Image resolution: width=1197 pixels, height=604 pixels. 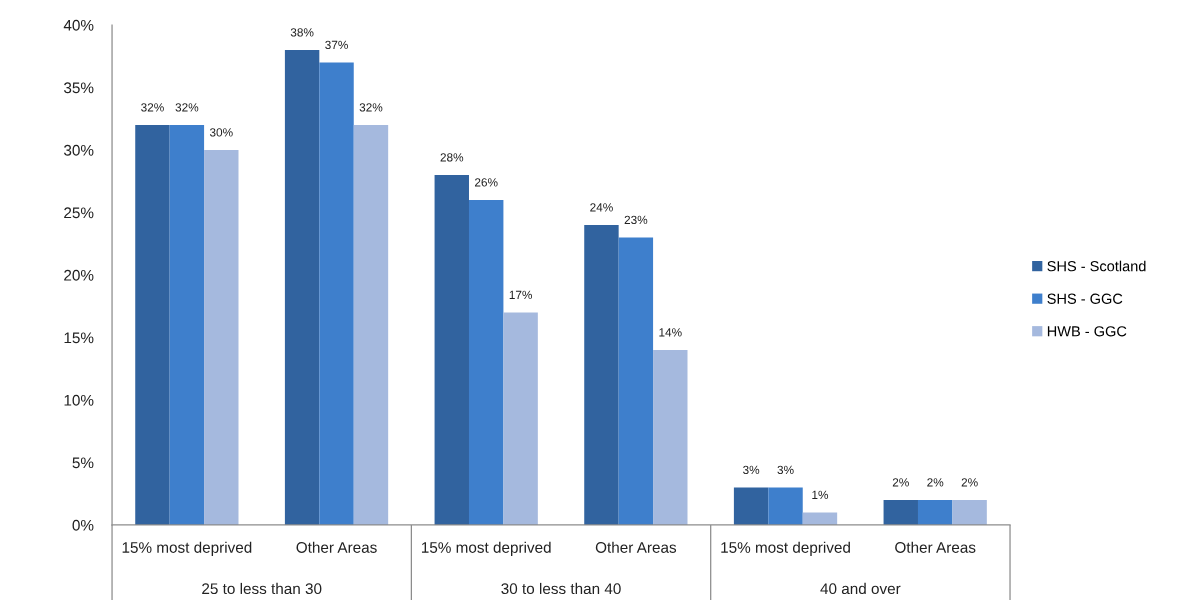 What do you see at coordinates (83, 463) in the screenshot?
I see `y-tick-label: 5%` at bounding box center [83, 463].